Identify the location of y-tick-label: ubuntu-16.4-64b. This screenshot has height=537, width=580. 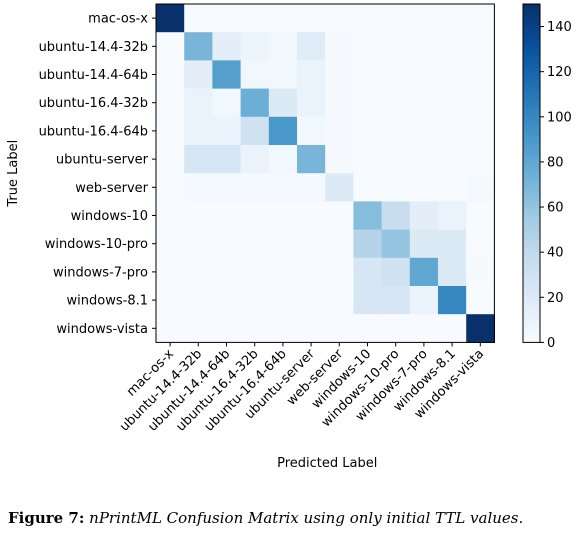
(93, 131).